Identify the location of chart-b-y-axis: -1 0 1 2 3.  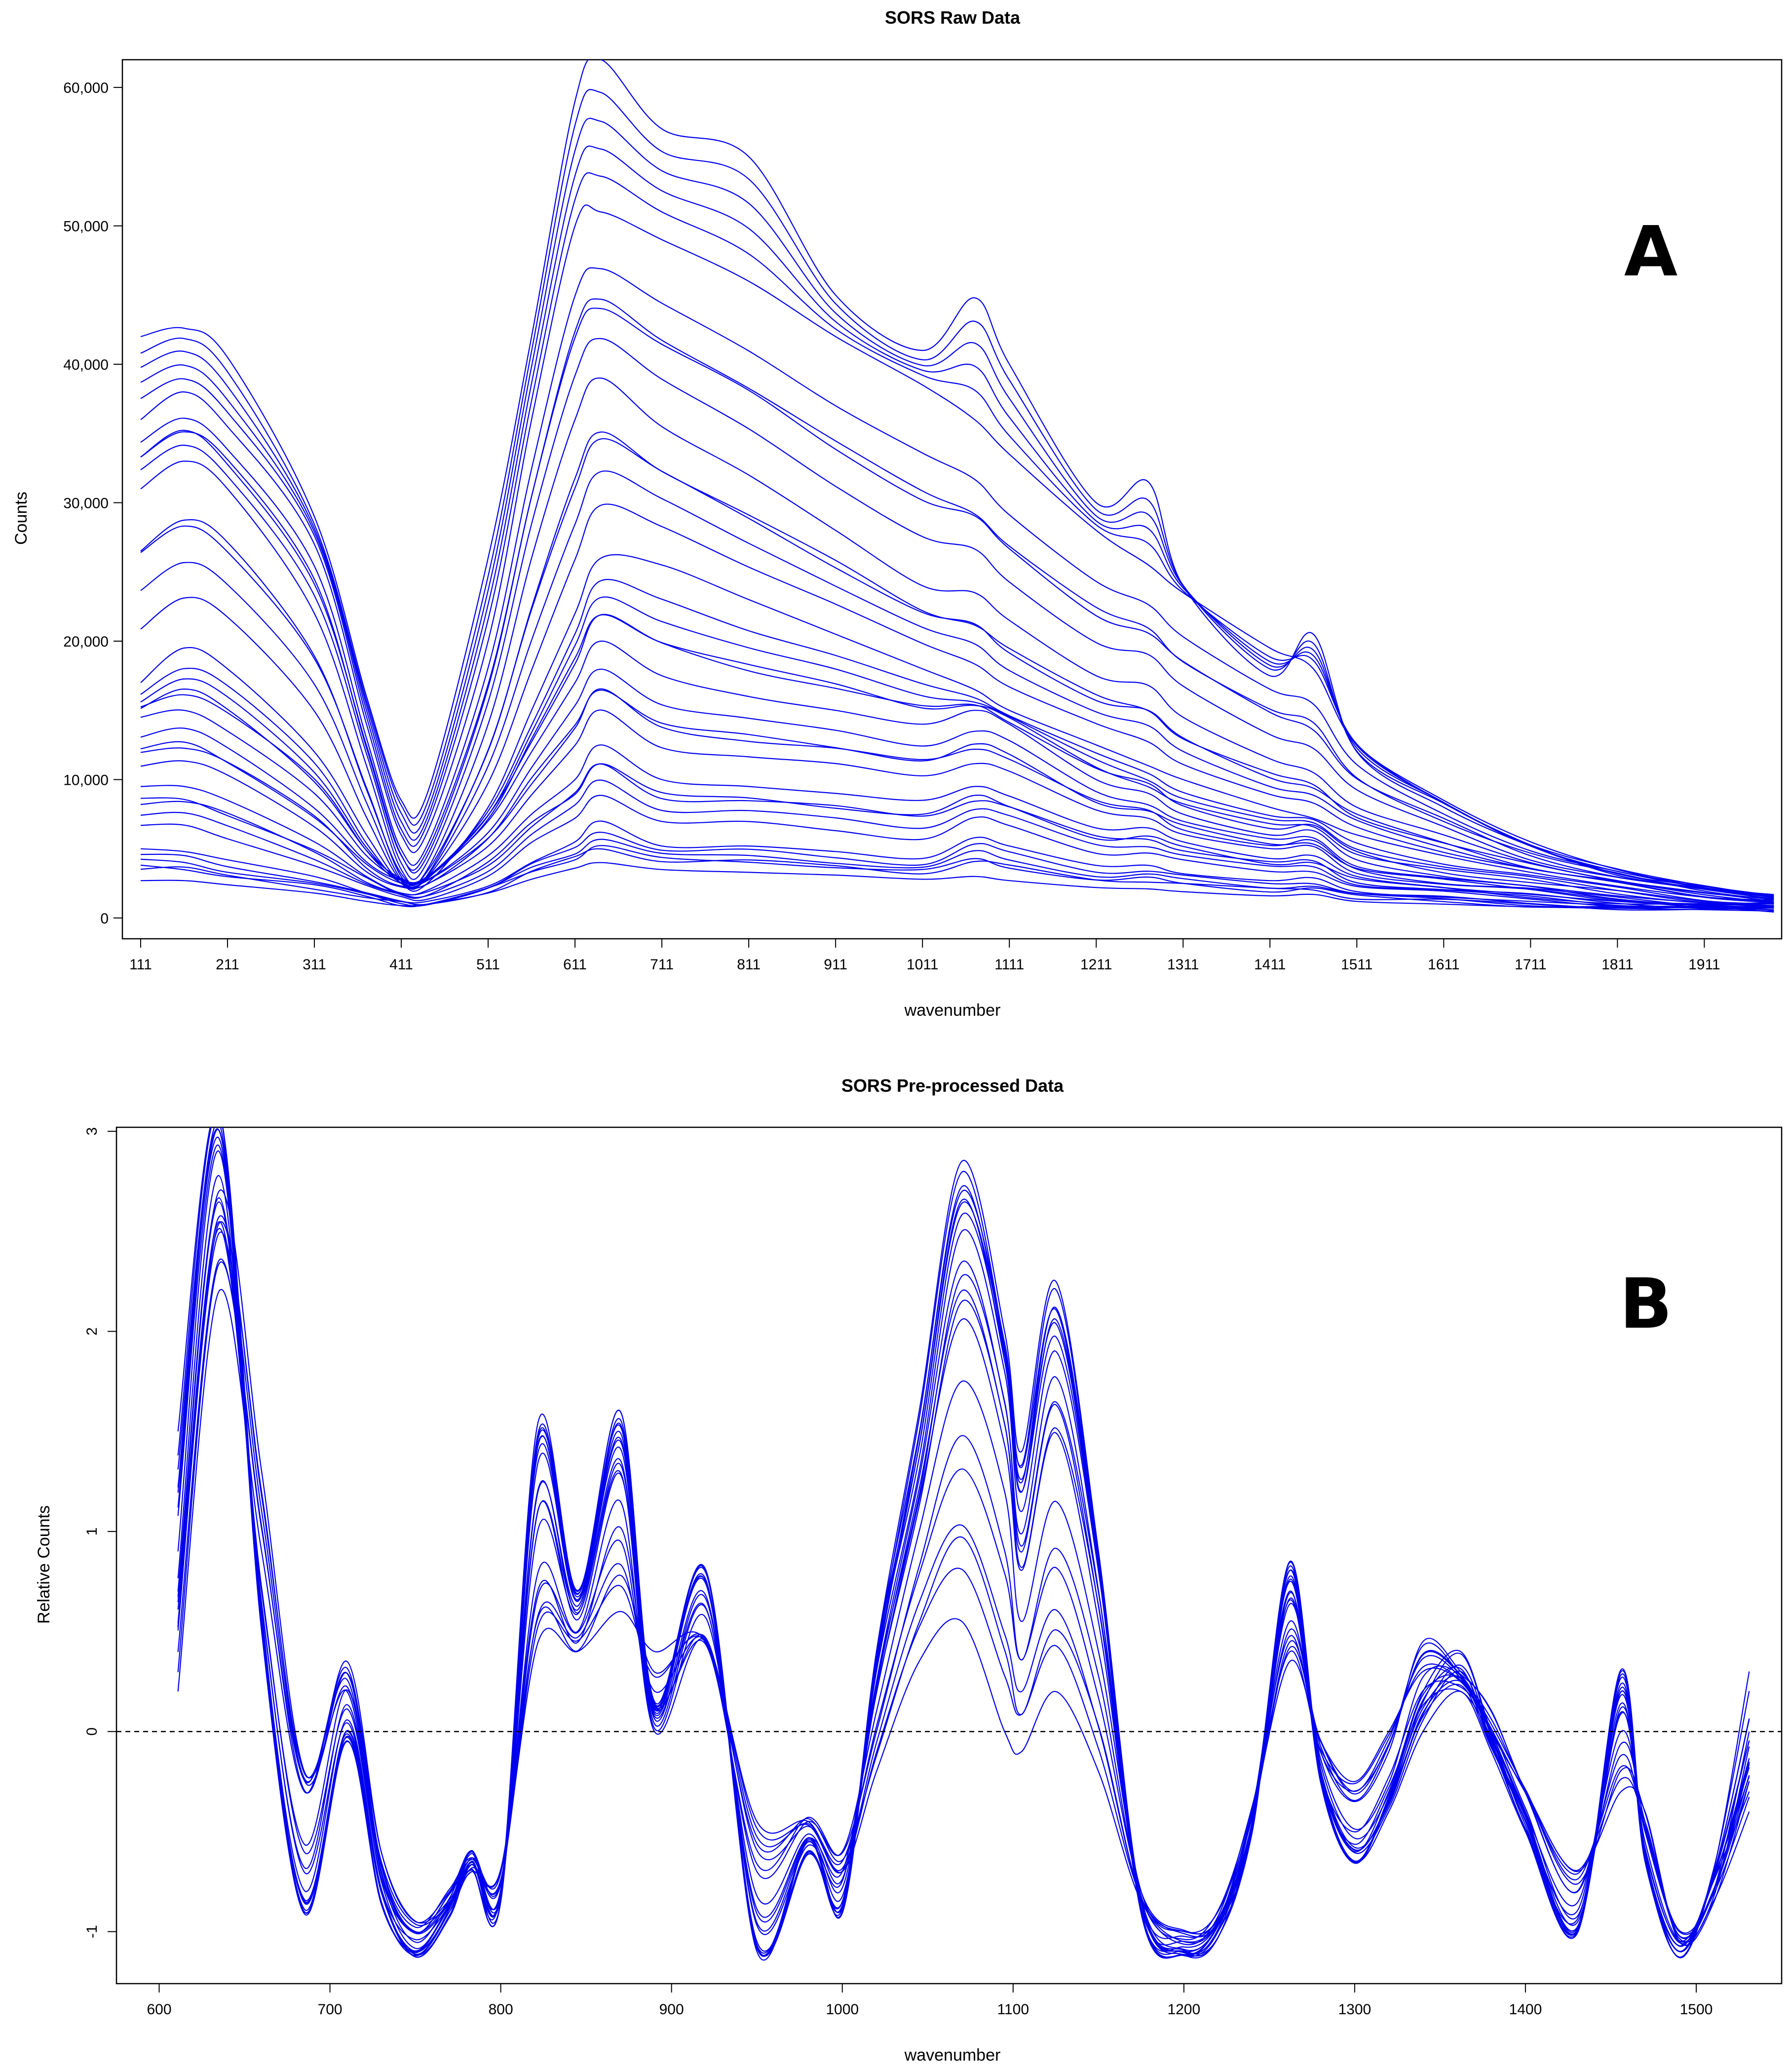
(100, 1532).